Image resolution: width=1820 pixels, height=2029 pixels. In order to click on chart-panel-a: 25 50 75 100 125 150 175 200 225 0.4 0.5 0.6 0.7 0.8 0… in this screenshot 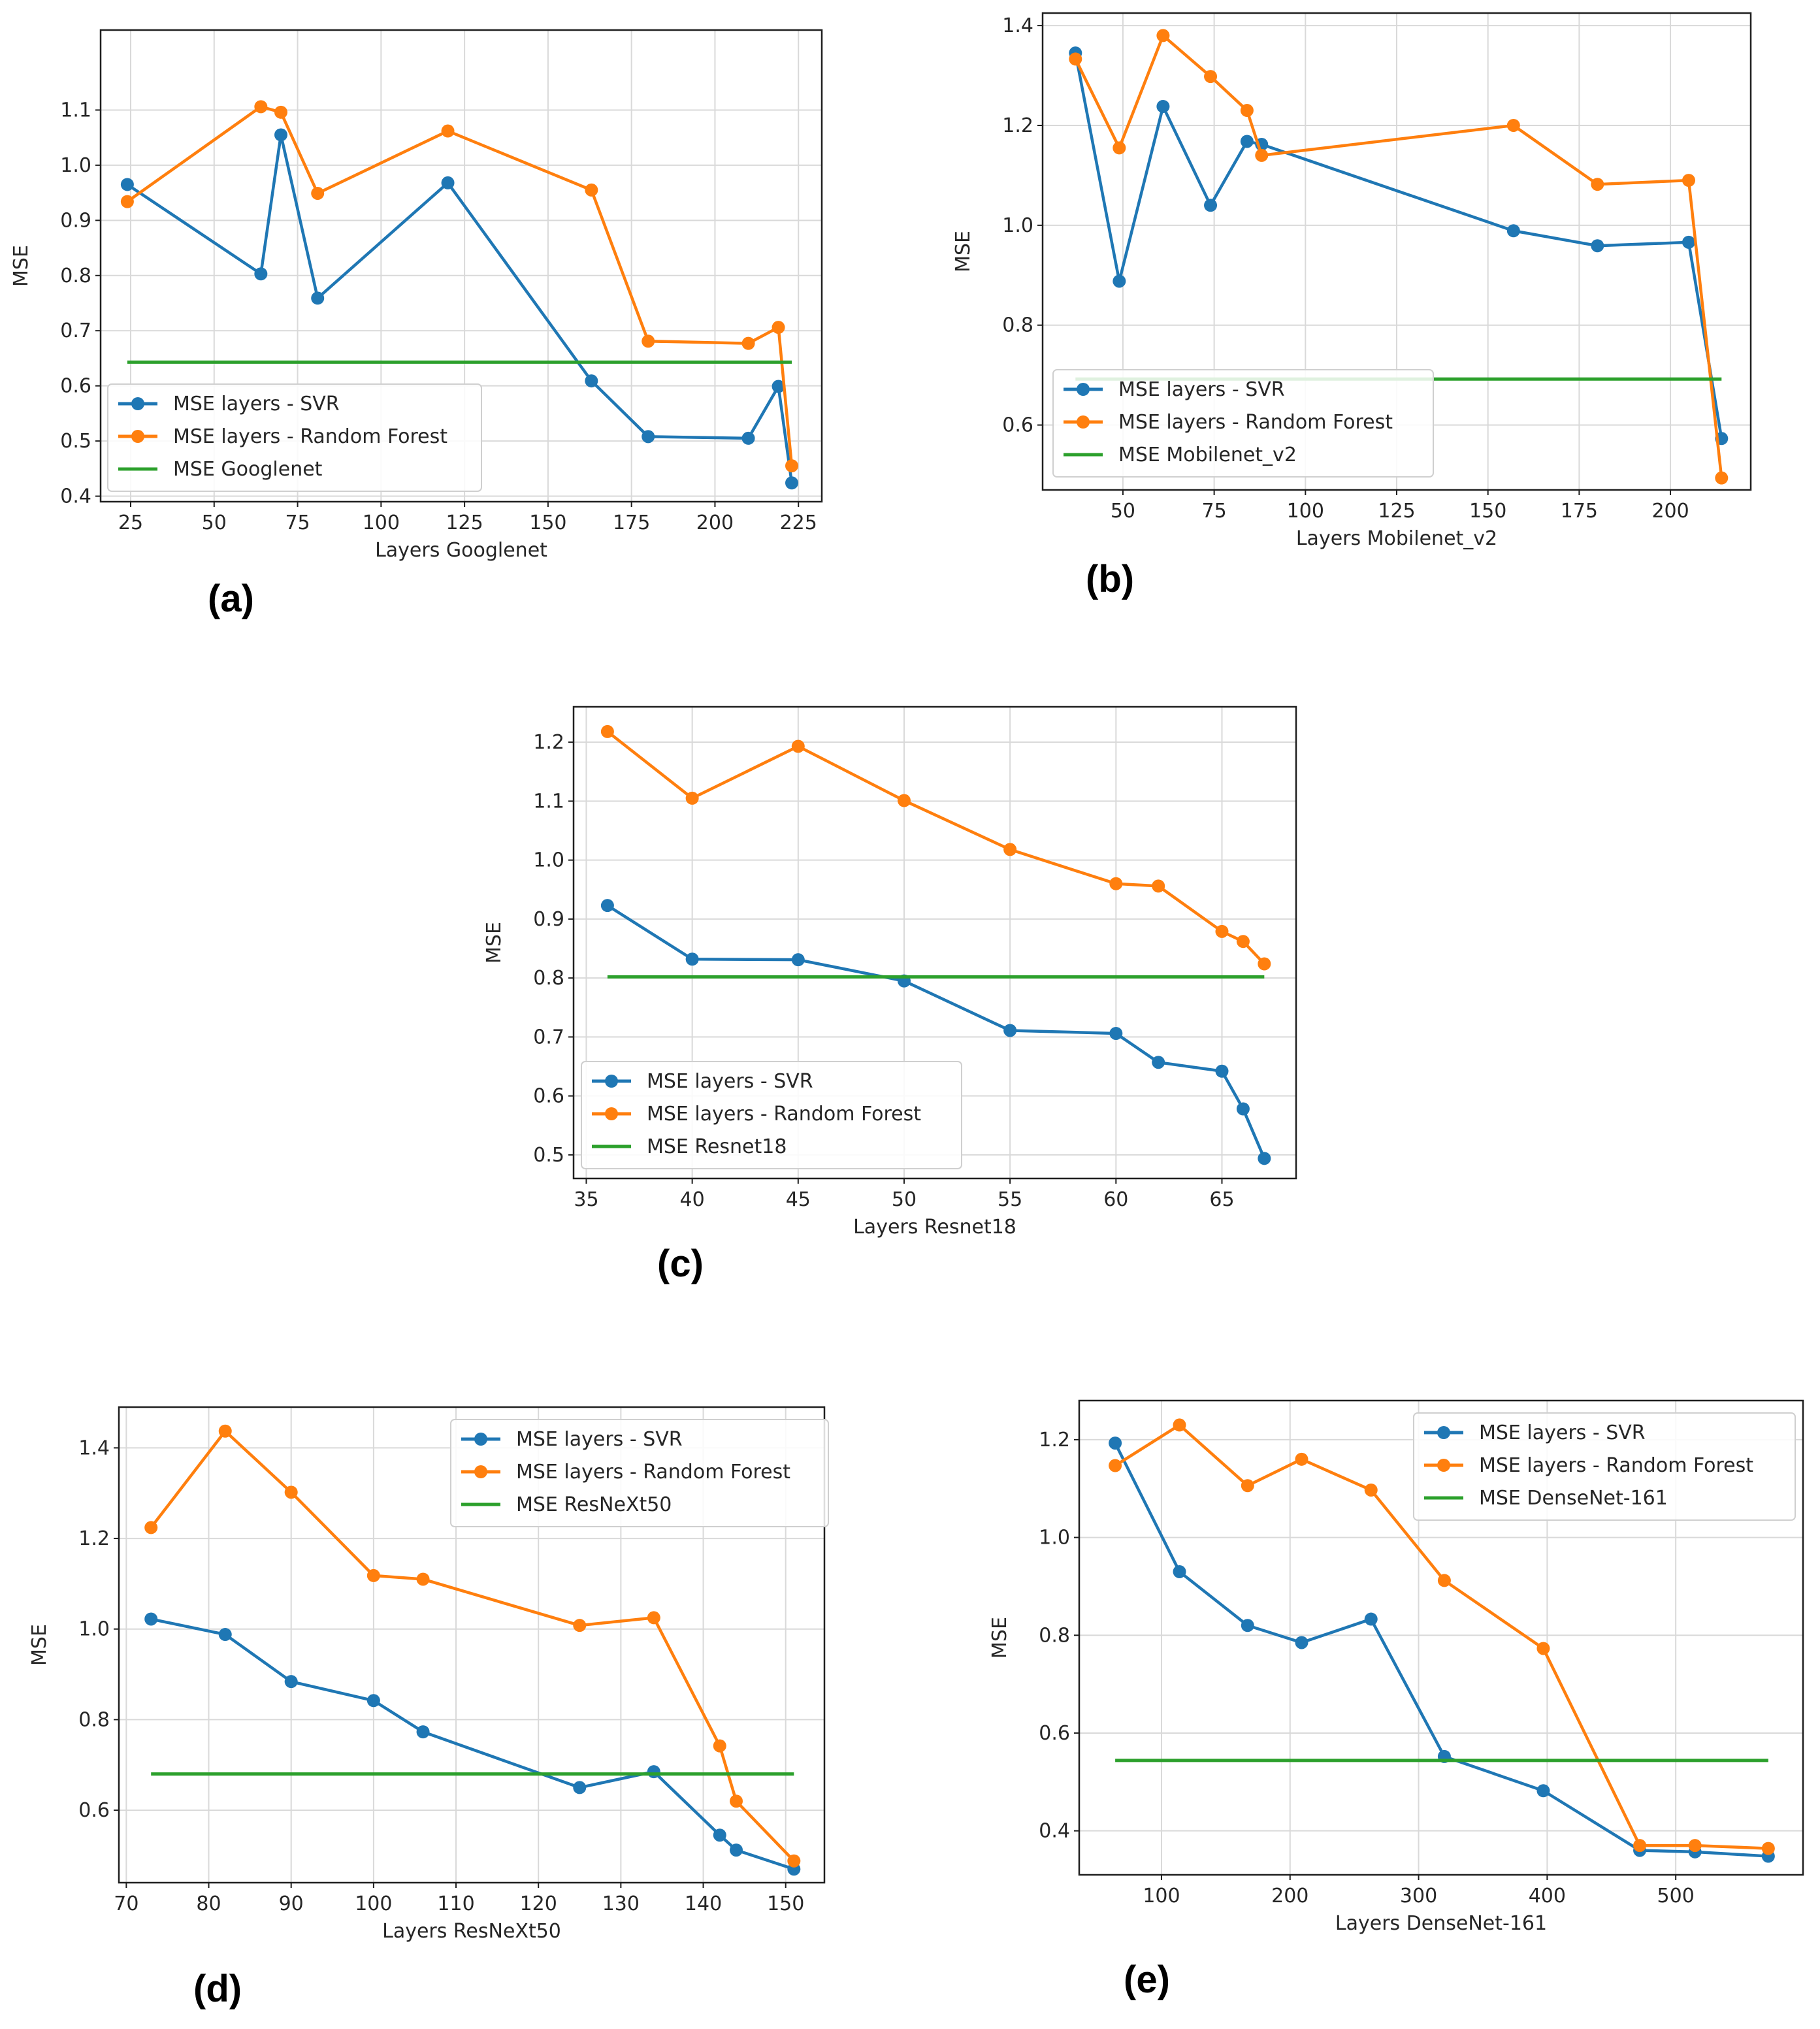, I will do `click(416, 324)`.